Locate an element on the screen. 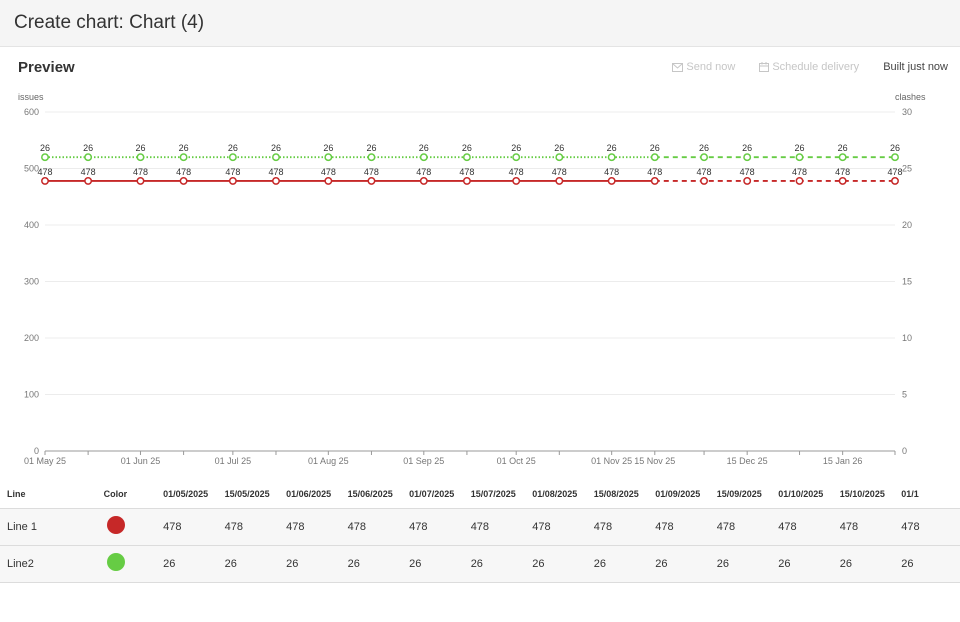 This screenshot has width=960, height=622. header-date: 01/10/2025 is located at coordinates (801, 493).